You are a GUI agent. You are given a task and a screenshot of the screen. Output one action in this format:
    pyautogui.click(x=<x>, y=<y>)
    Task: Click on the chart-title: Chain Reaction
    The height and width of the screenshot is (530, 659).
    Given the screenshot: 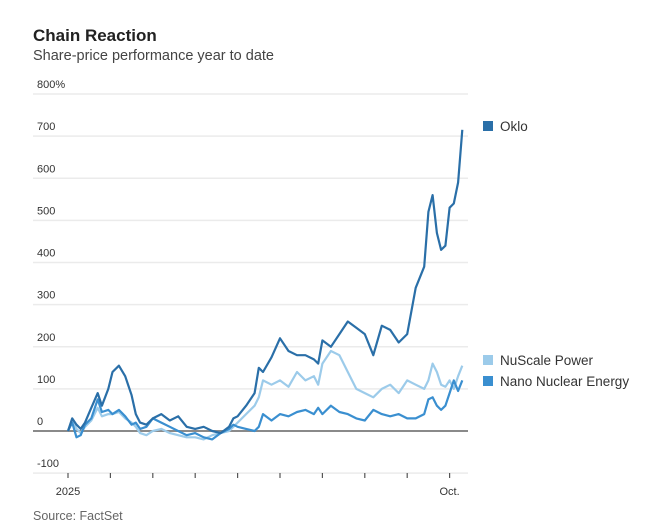 What is the action you would take?
    pyautogui.click(x=95, y=35)
    